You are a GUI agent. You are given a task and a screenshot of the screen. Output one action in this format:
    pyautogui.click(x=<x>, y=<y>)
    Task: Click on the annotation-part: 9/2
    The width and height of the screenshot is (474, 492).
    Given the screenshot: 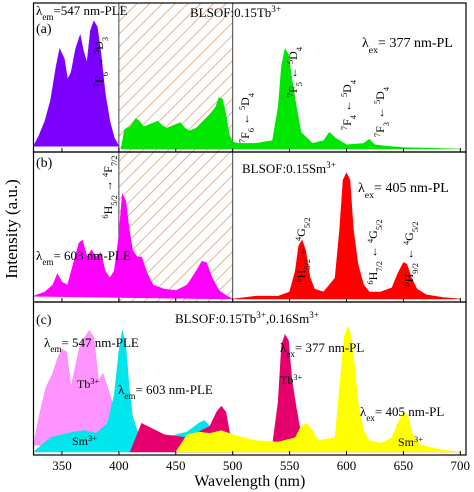 What is the action you would take?
    pyautogui.click(x=415, y=268)
    